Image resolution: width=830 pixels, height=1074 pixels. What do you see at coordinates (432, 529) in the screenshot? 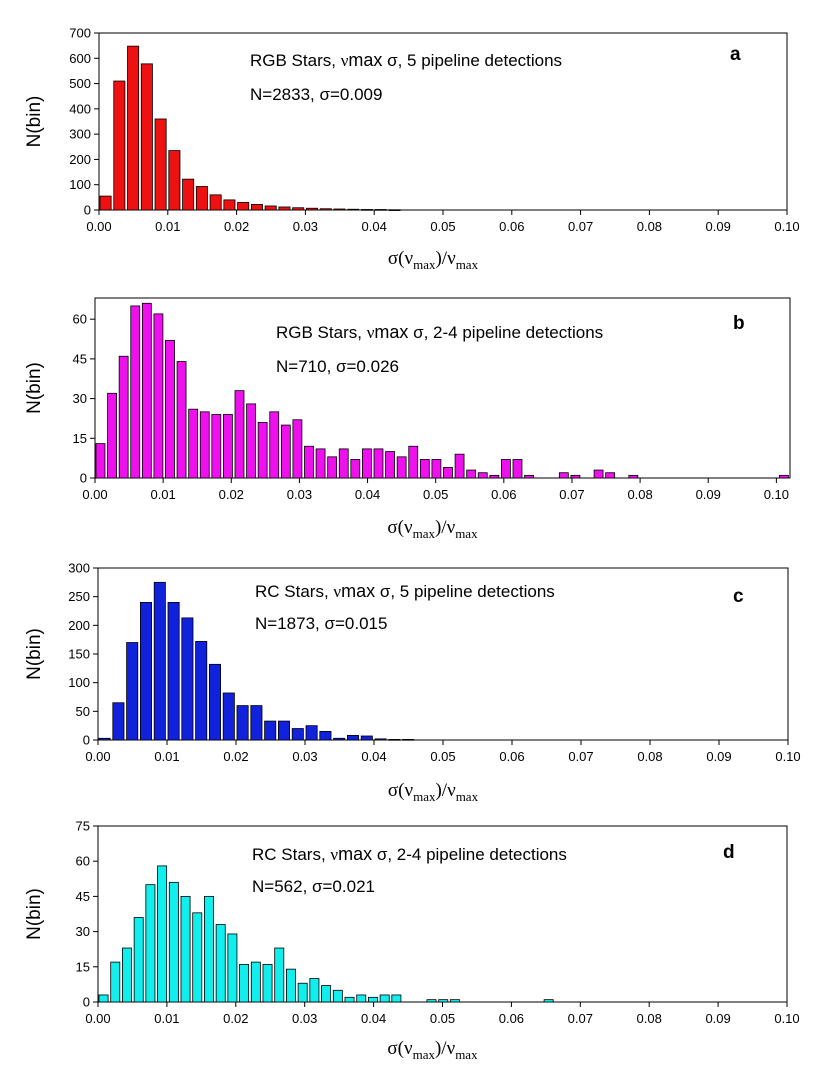
I see `x-axis-label: σ(νmax)/νmax` at bounding box center [432, 529].